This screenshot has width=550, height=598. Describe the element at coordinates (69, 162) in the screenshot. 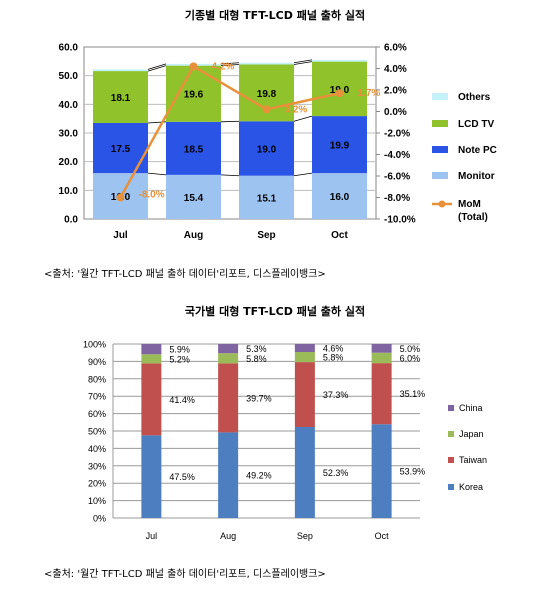

I see `chart1-y-tick-label: 20.0` at that location.